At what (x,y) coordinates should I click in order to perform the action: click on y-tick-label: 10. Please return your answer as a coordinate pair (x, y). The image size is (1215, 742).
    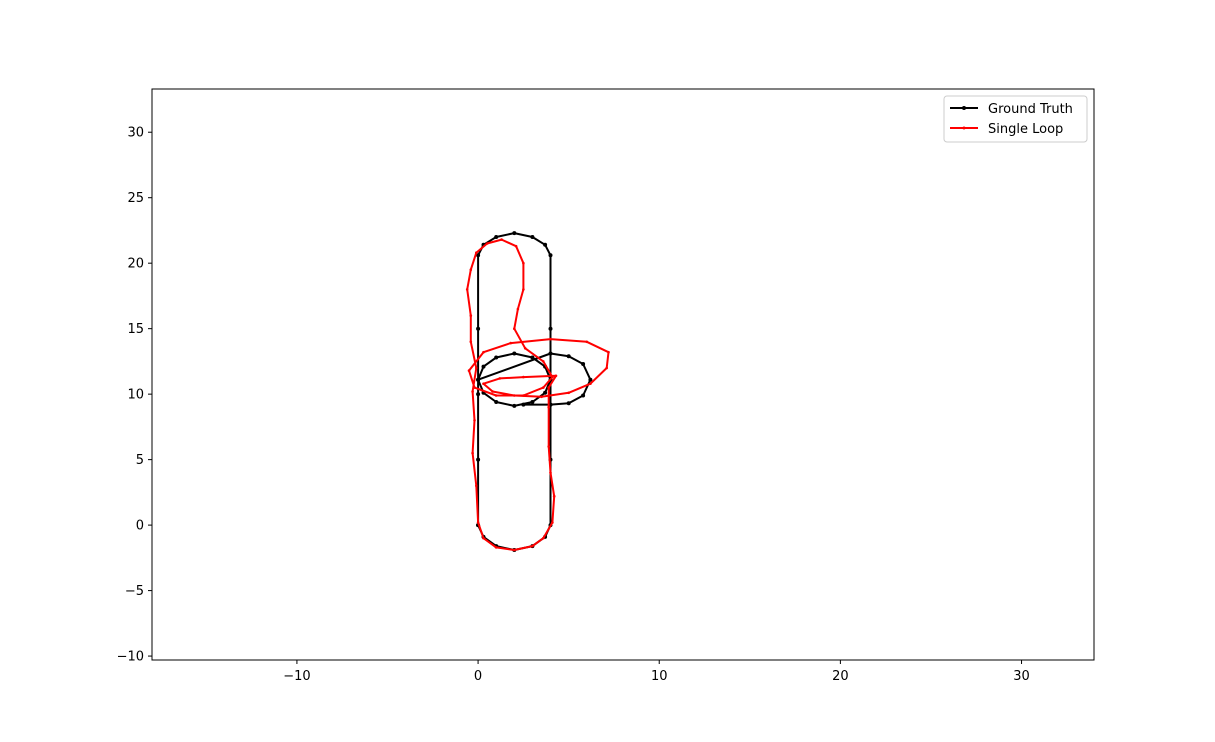
    Looking at the image, I should click on (135, 395).